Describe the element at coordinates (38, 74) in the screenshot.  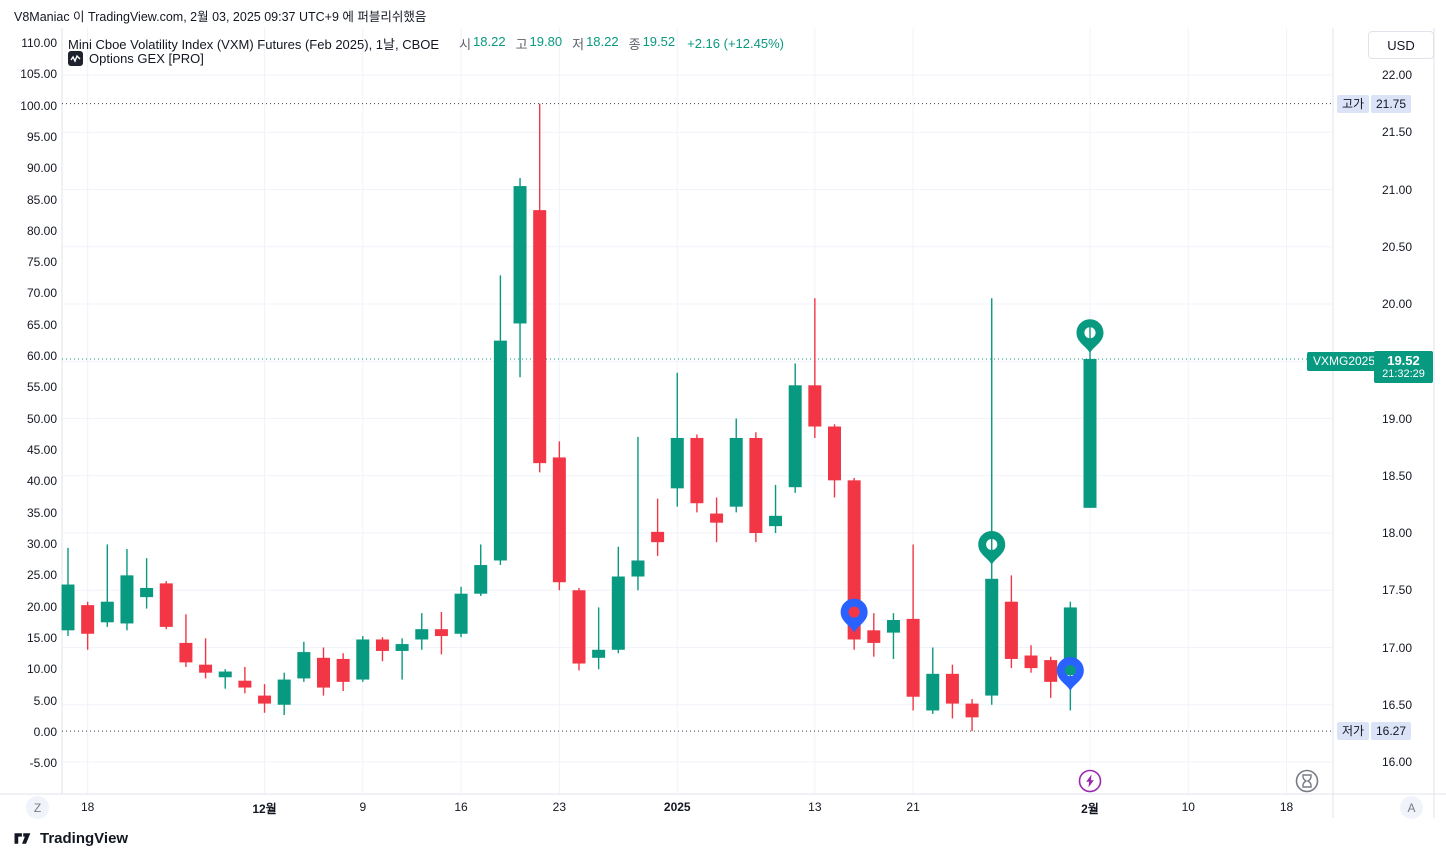
I see `left-scale-label: 105.00` at that location.